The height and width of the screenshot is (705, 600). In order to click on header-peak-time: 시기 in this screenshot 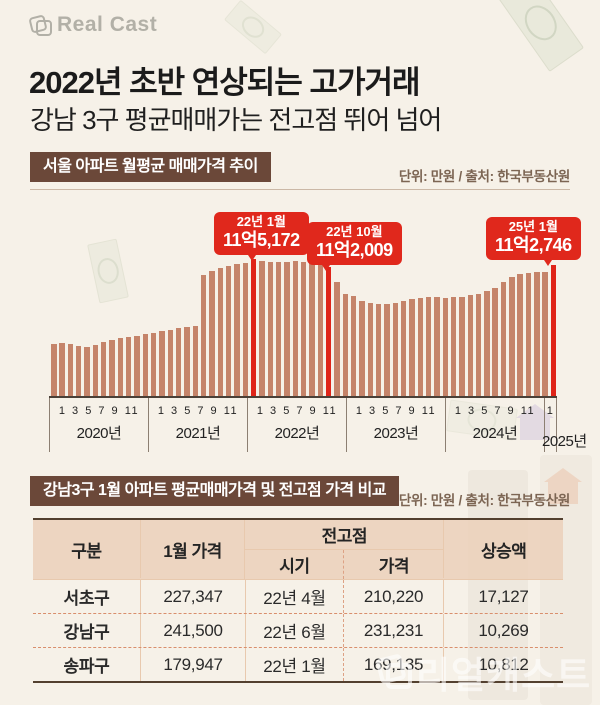, I will do `click(294, 566)`.